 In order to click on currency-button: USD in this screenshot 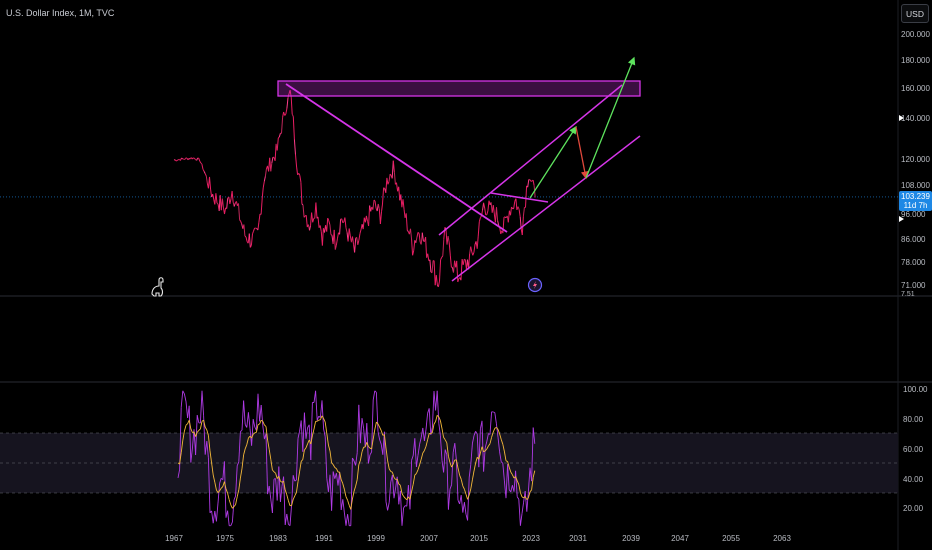, I will do `click(915, 13)`.